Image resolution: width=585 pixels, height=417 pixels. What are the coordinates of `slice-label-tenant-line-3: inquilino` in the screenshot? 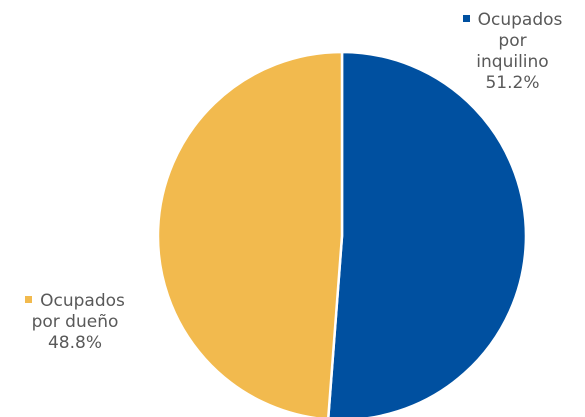 It's located at (512, 62).